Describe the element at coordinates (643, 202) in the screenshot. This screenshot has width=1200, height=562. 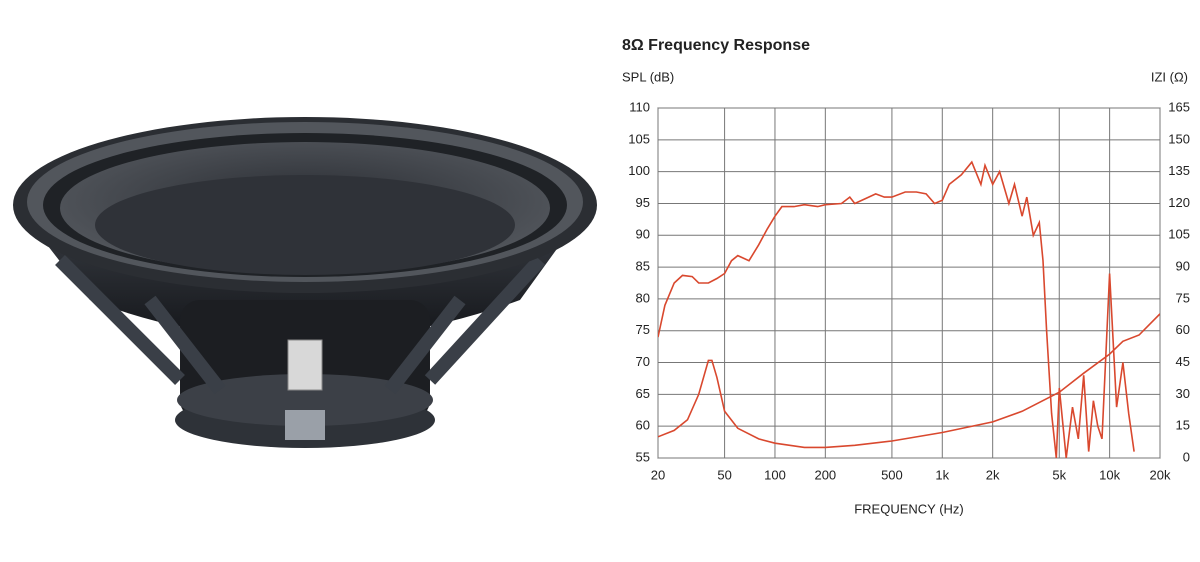
I see `y-tick-label: 95` at that location.